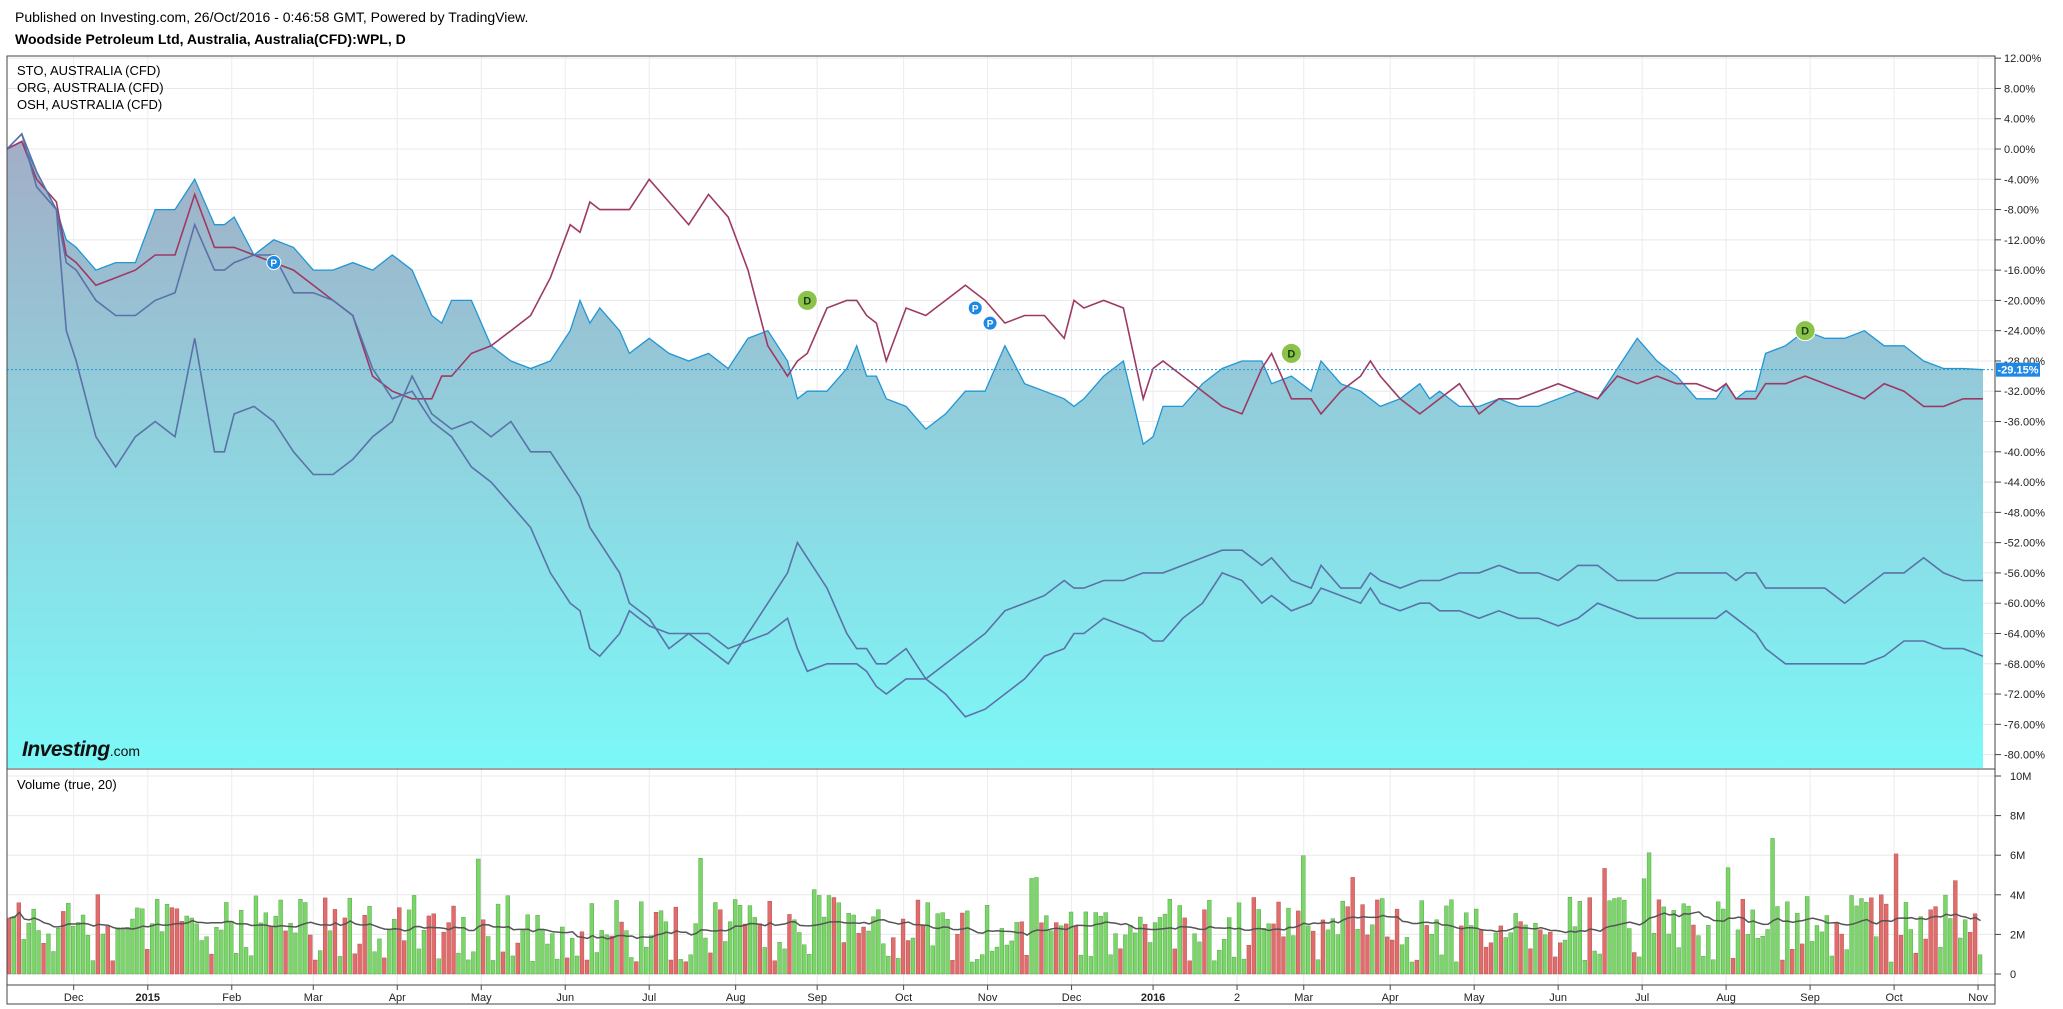 This screenshot has width=2063, height=1009. I want to click on y-tick-label: -8.00%, so click(2021, 211).